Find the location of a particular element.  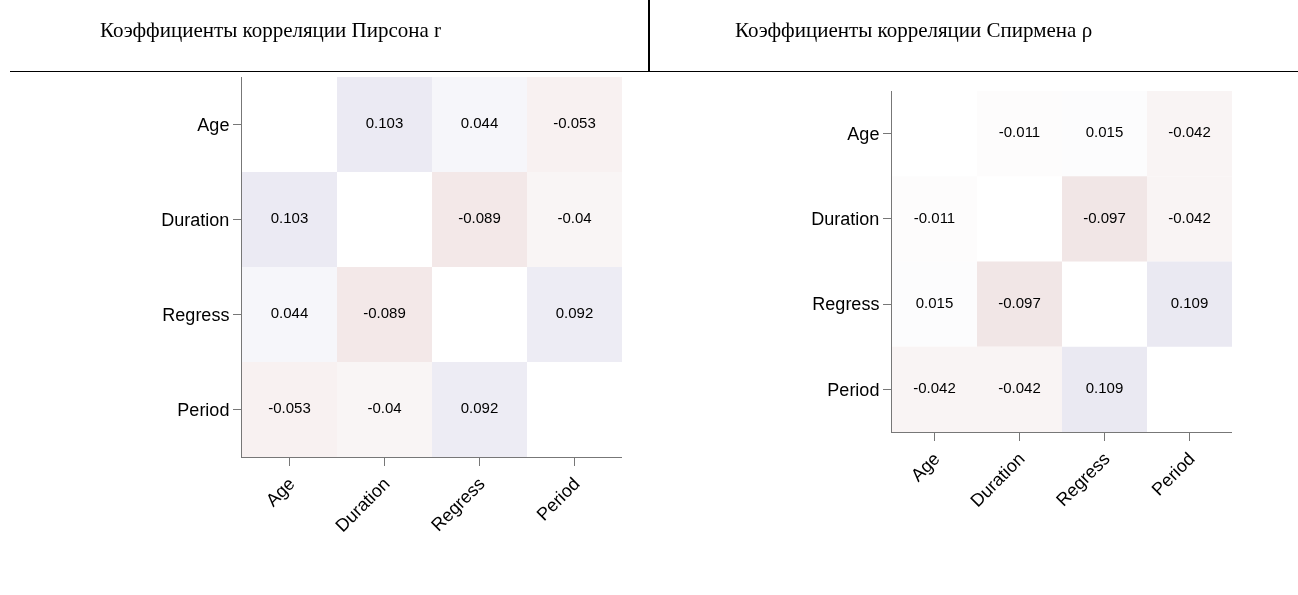

chart-title: Коэффициенты корреляции Пирсона r is located at coordinates (271, 30).